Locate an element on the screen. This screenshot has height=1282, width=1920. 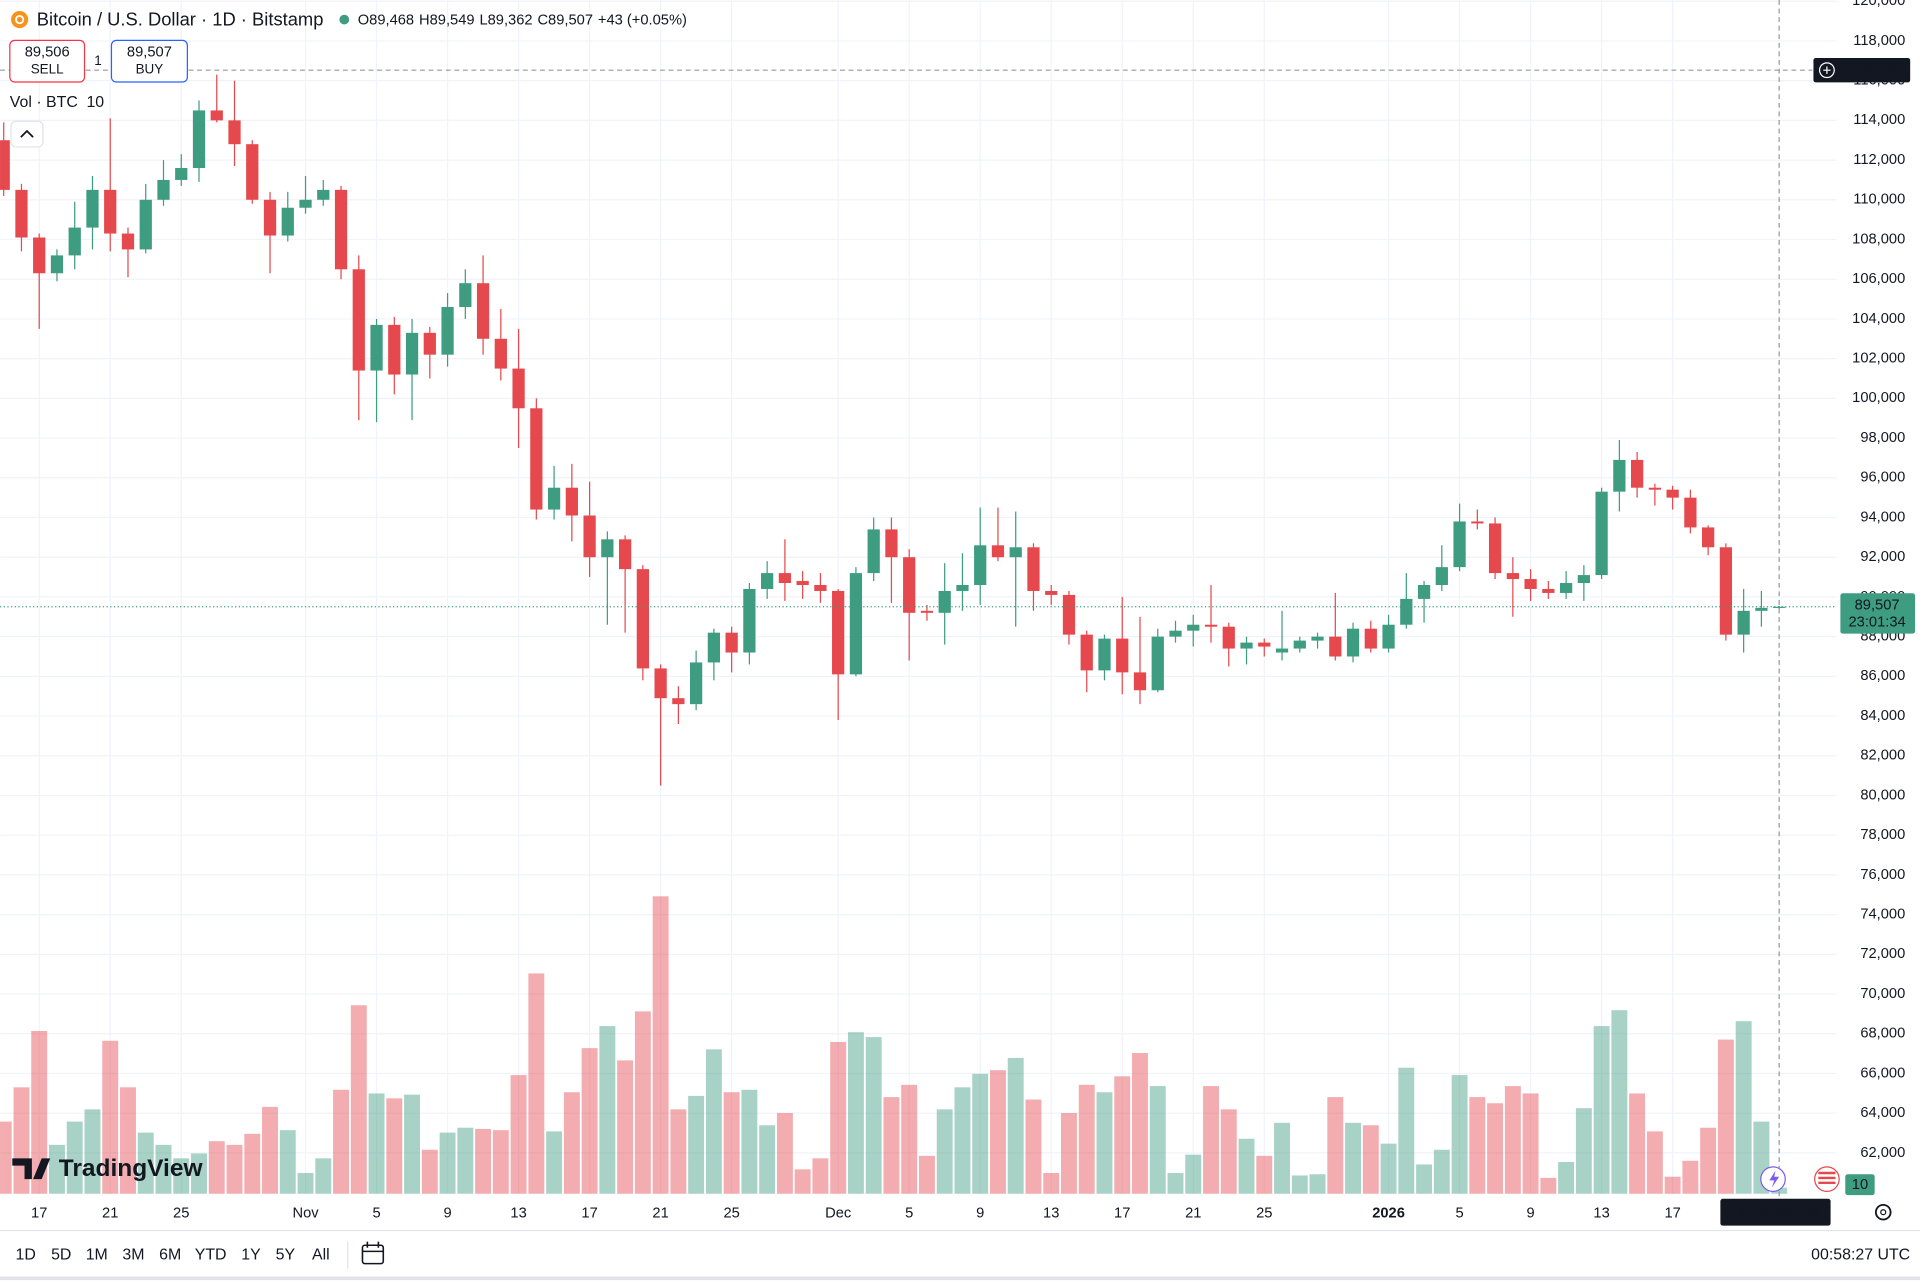
badge-label: 10 is located at coordinates (1860, 1185).